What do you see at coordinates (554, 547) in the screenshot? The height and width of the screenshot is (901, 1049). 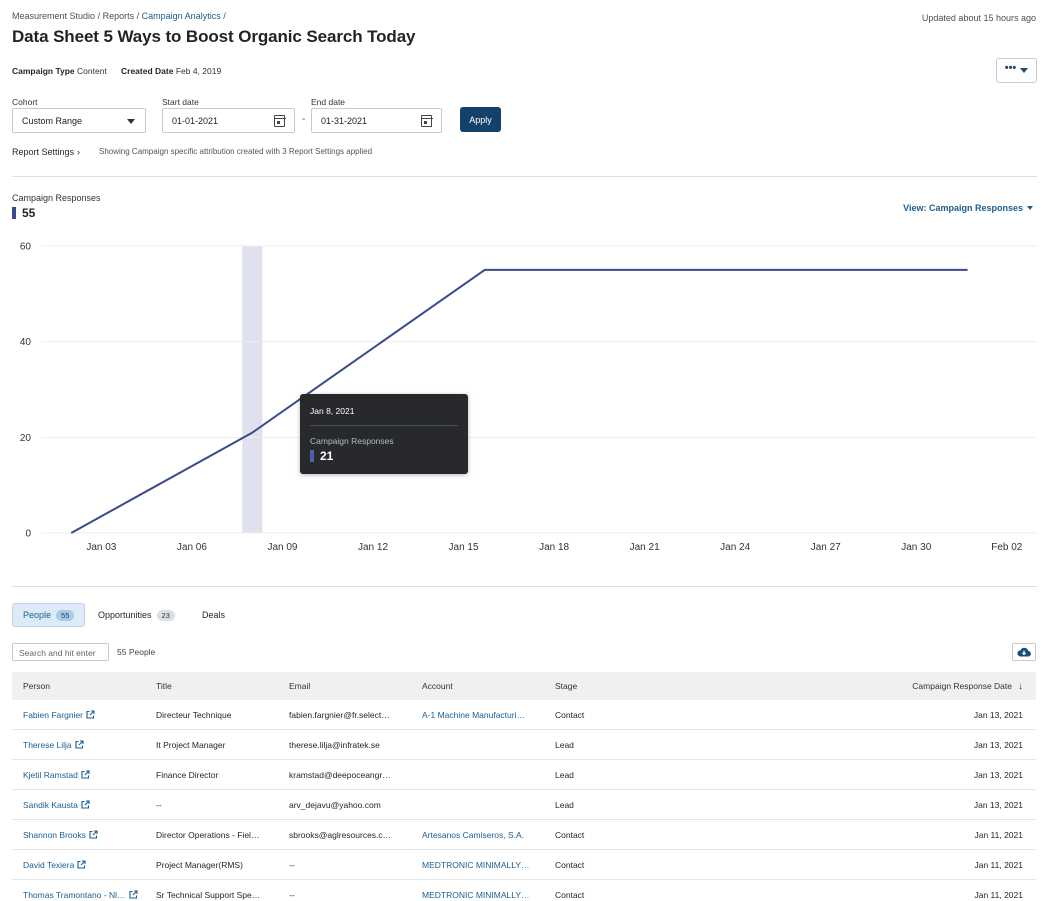 I see `x-tick-label: Jan 18` at bounding box center [554, 547].